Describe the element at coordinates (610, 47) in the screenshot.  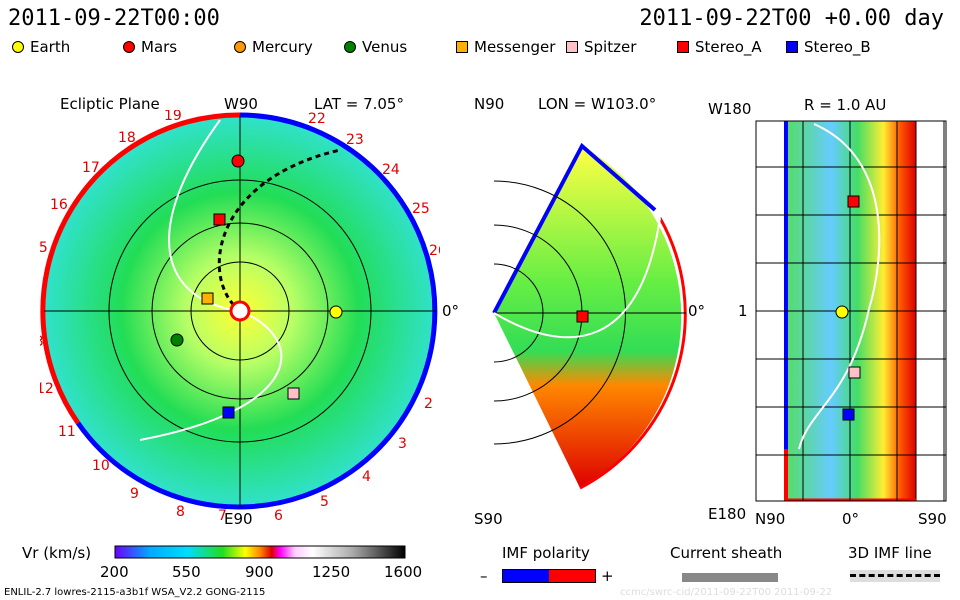
I see `legend-label: Spitzer` at that location.